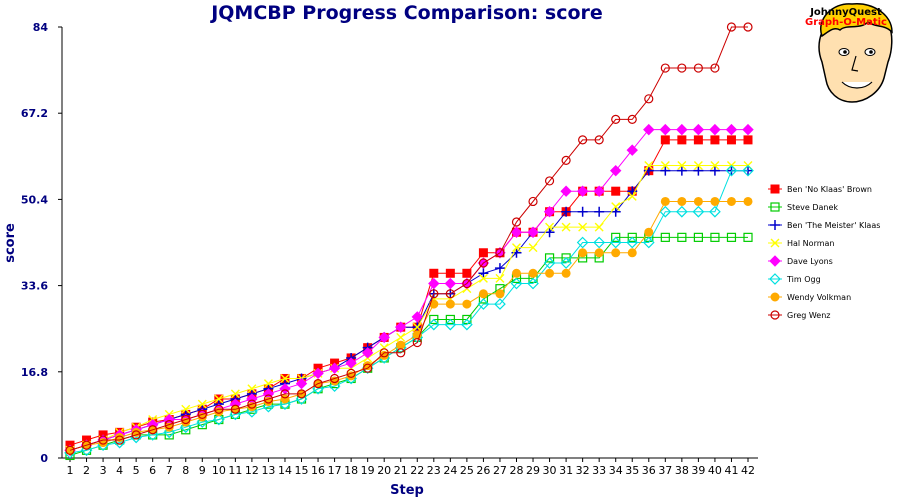  What do you see at coordinates (86, 470) in the screenshot?
I see `x-tick-label: 2` at bounding box center [86, 470].